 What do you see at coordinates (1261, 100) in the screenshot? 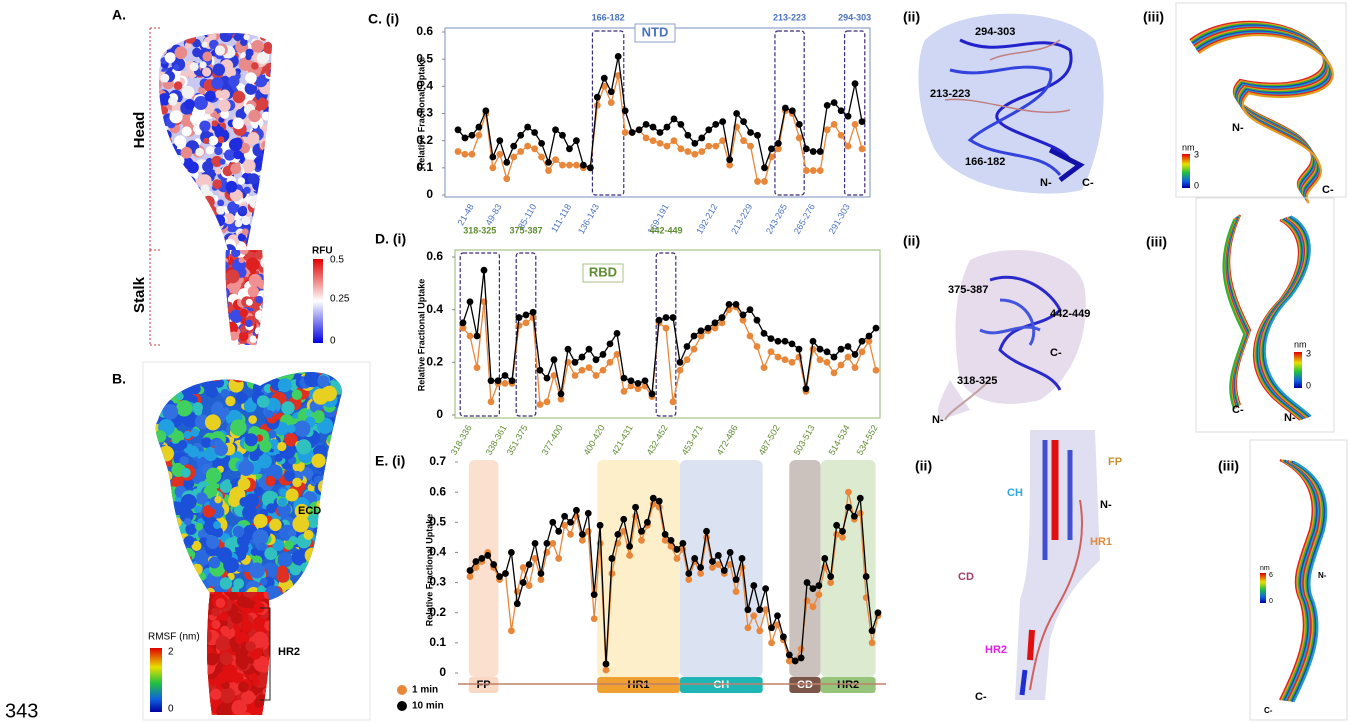
I see `panel-frame` at bounding box center [1261, 100].